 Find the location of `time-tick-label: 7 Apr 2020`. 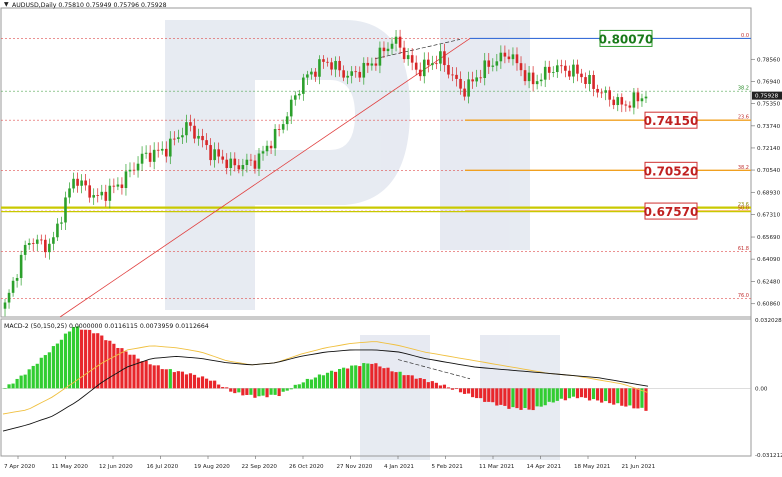

time-tick-label: 7 Apr 2020 is located at coordinates (19, 467).